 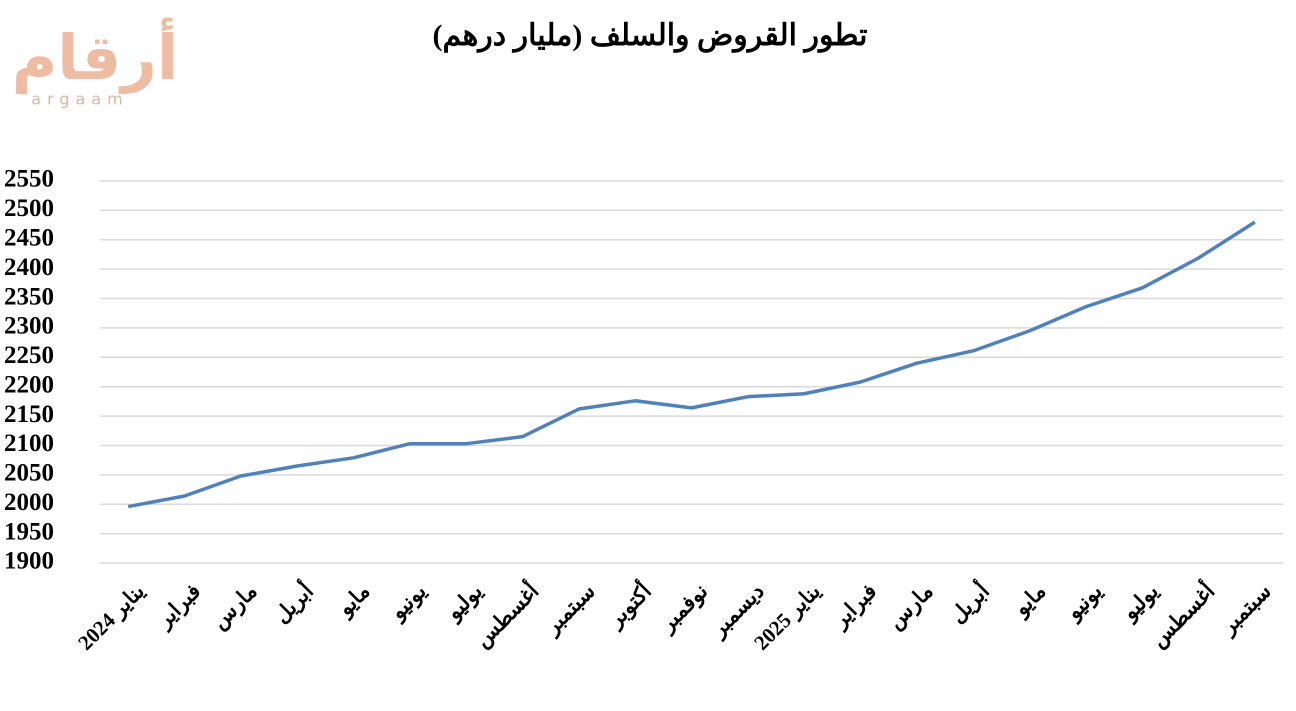 I want to click on x-tick-label: نوفمبر, so click(x=683, y=608).